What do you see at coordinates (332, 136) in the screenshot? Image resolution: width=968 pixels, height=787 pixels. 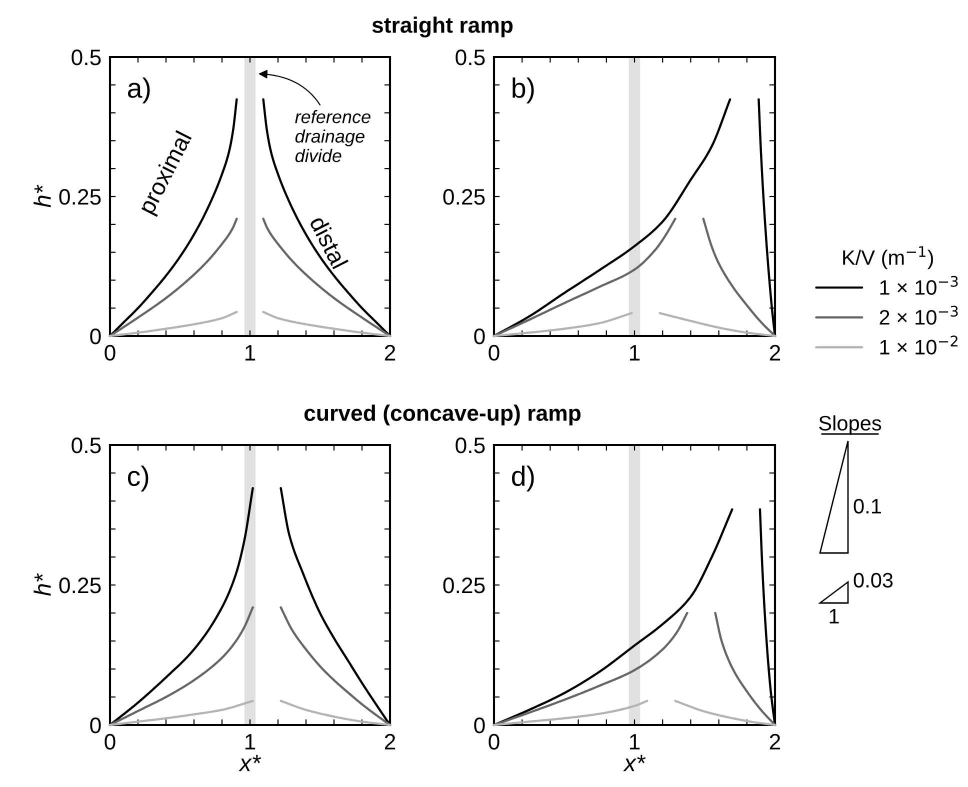 I see `annotation: reference drainage divide` at bounding box center [332, 136].